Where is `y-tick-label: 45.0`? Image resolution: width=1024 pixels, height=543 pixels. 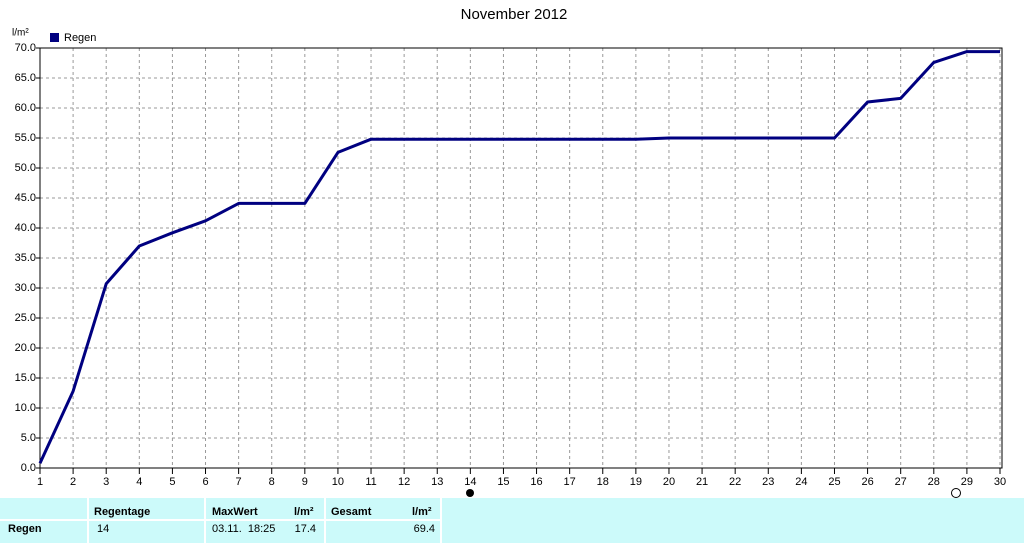 y-tick-label: 45.0 is located at coordinates (25, 198).